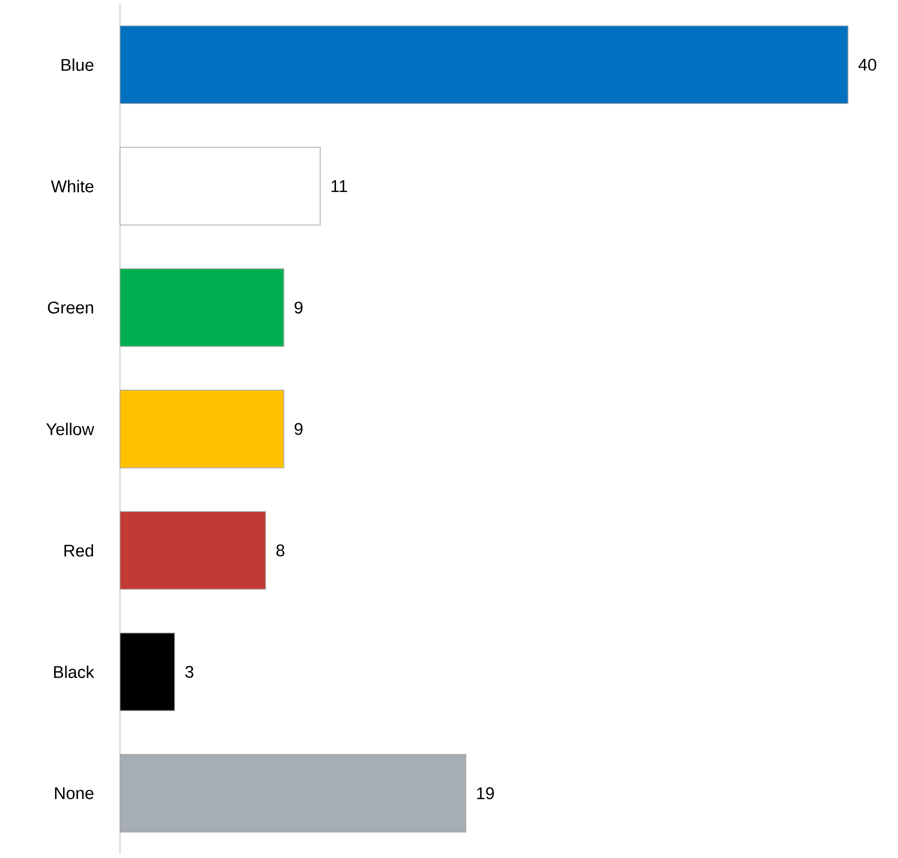 The height and width of the screenshot is (858, 898). I want to click on y-tick-label: White, so click(72, 186).